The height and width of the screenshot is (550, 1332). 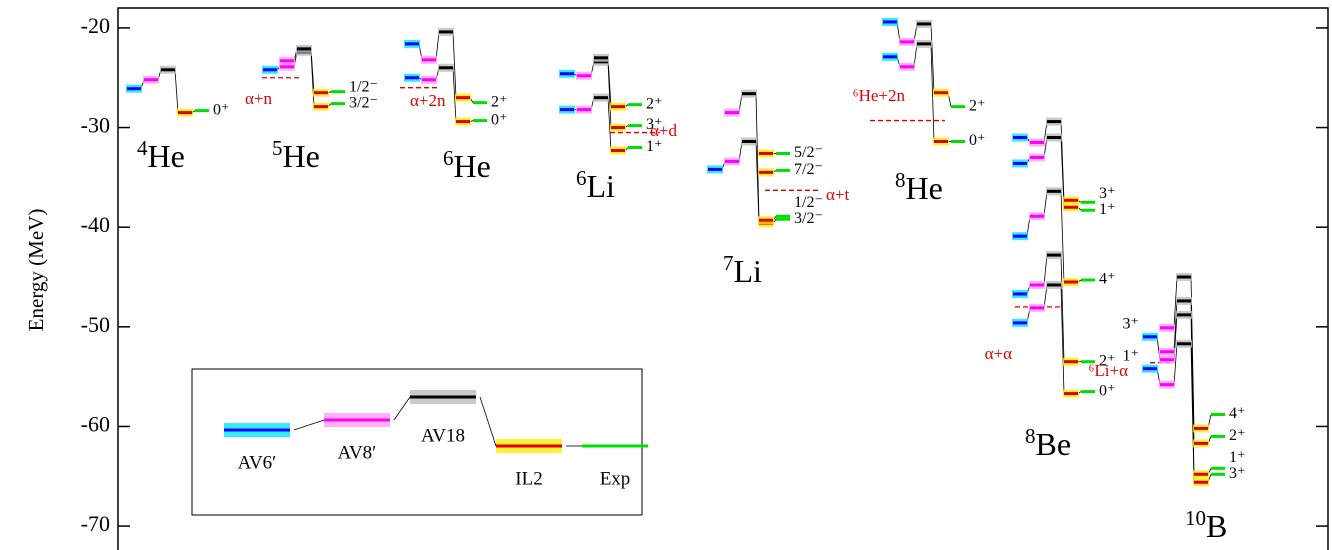 I want to click on level-label: 7/2⁻, so click(x=808, y=169).